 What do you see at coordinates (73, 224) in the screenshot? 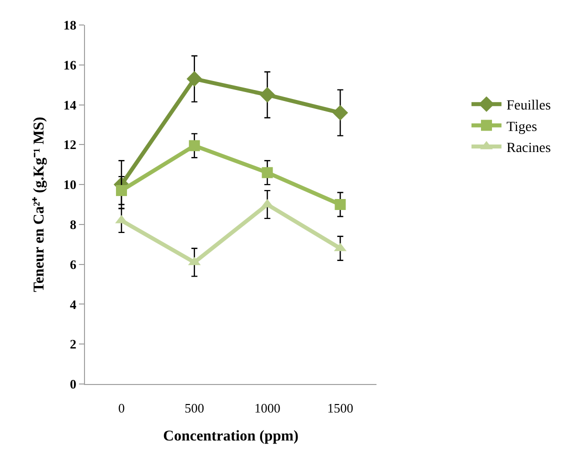
I see `y-tick-label: 8` at bounding box center [73, 224].